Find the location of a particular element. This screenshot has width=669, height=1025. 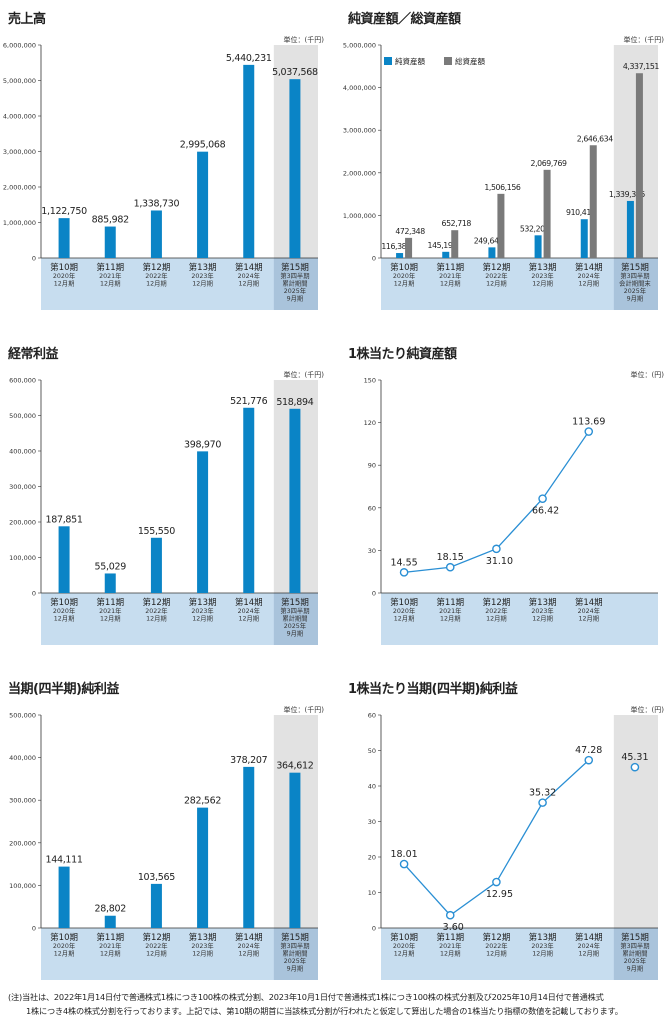

y-tick-label: 120 is located at coordinates (370, 423).